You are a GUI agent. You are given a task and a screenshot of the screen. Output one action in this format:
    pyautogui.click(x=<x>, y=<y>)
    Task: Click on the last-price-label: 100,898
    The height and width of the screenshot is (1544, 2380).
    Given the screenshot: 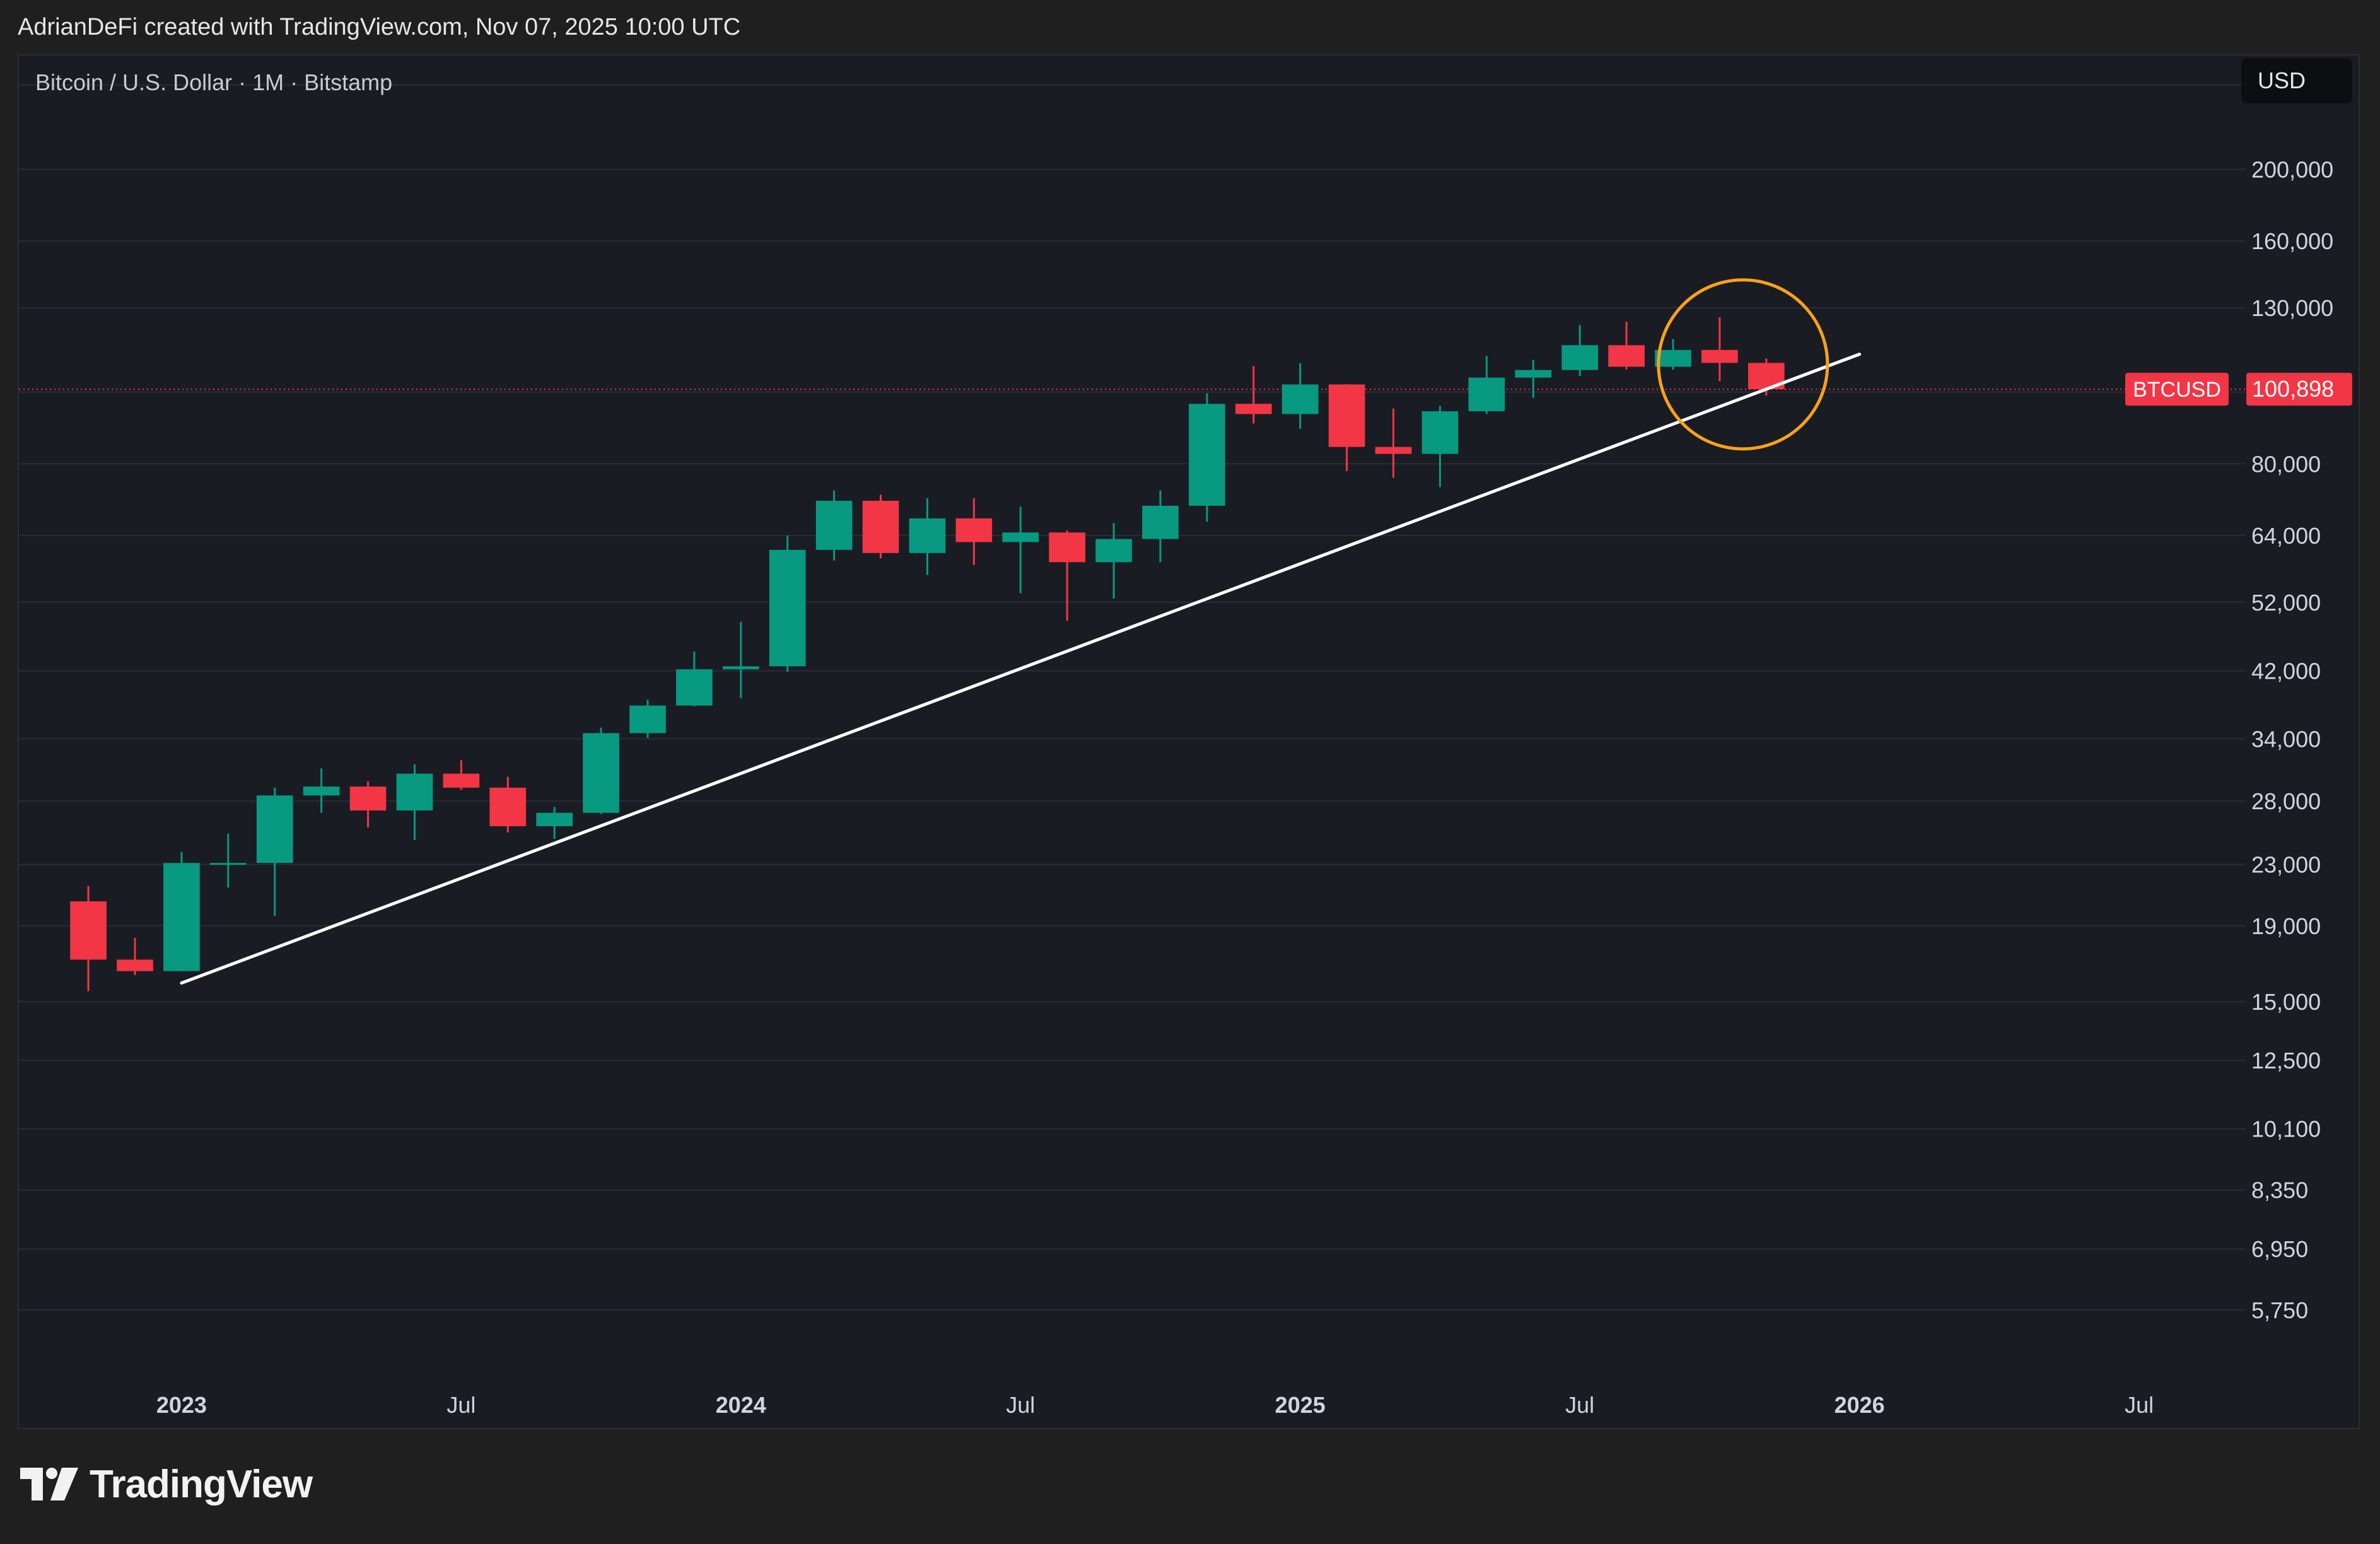 What is the action you would take?
    pyautogui.click(x=2293, y=389)
    